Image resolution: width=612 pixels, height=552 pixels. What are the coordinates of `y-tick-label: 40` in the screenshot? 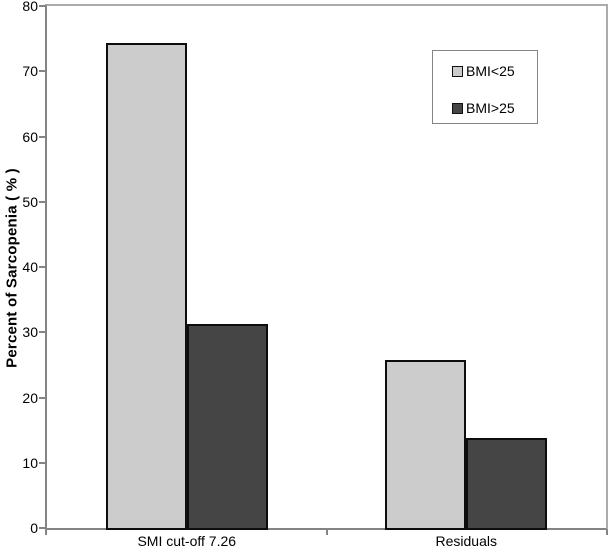 It's located at (30, 267).